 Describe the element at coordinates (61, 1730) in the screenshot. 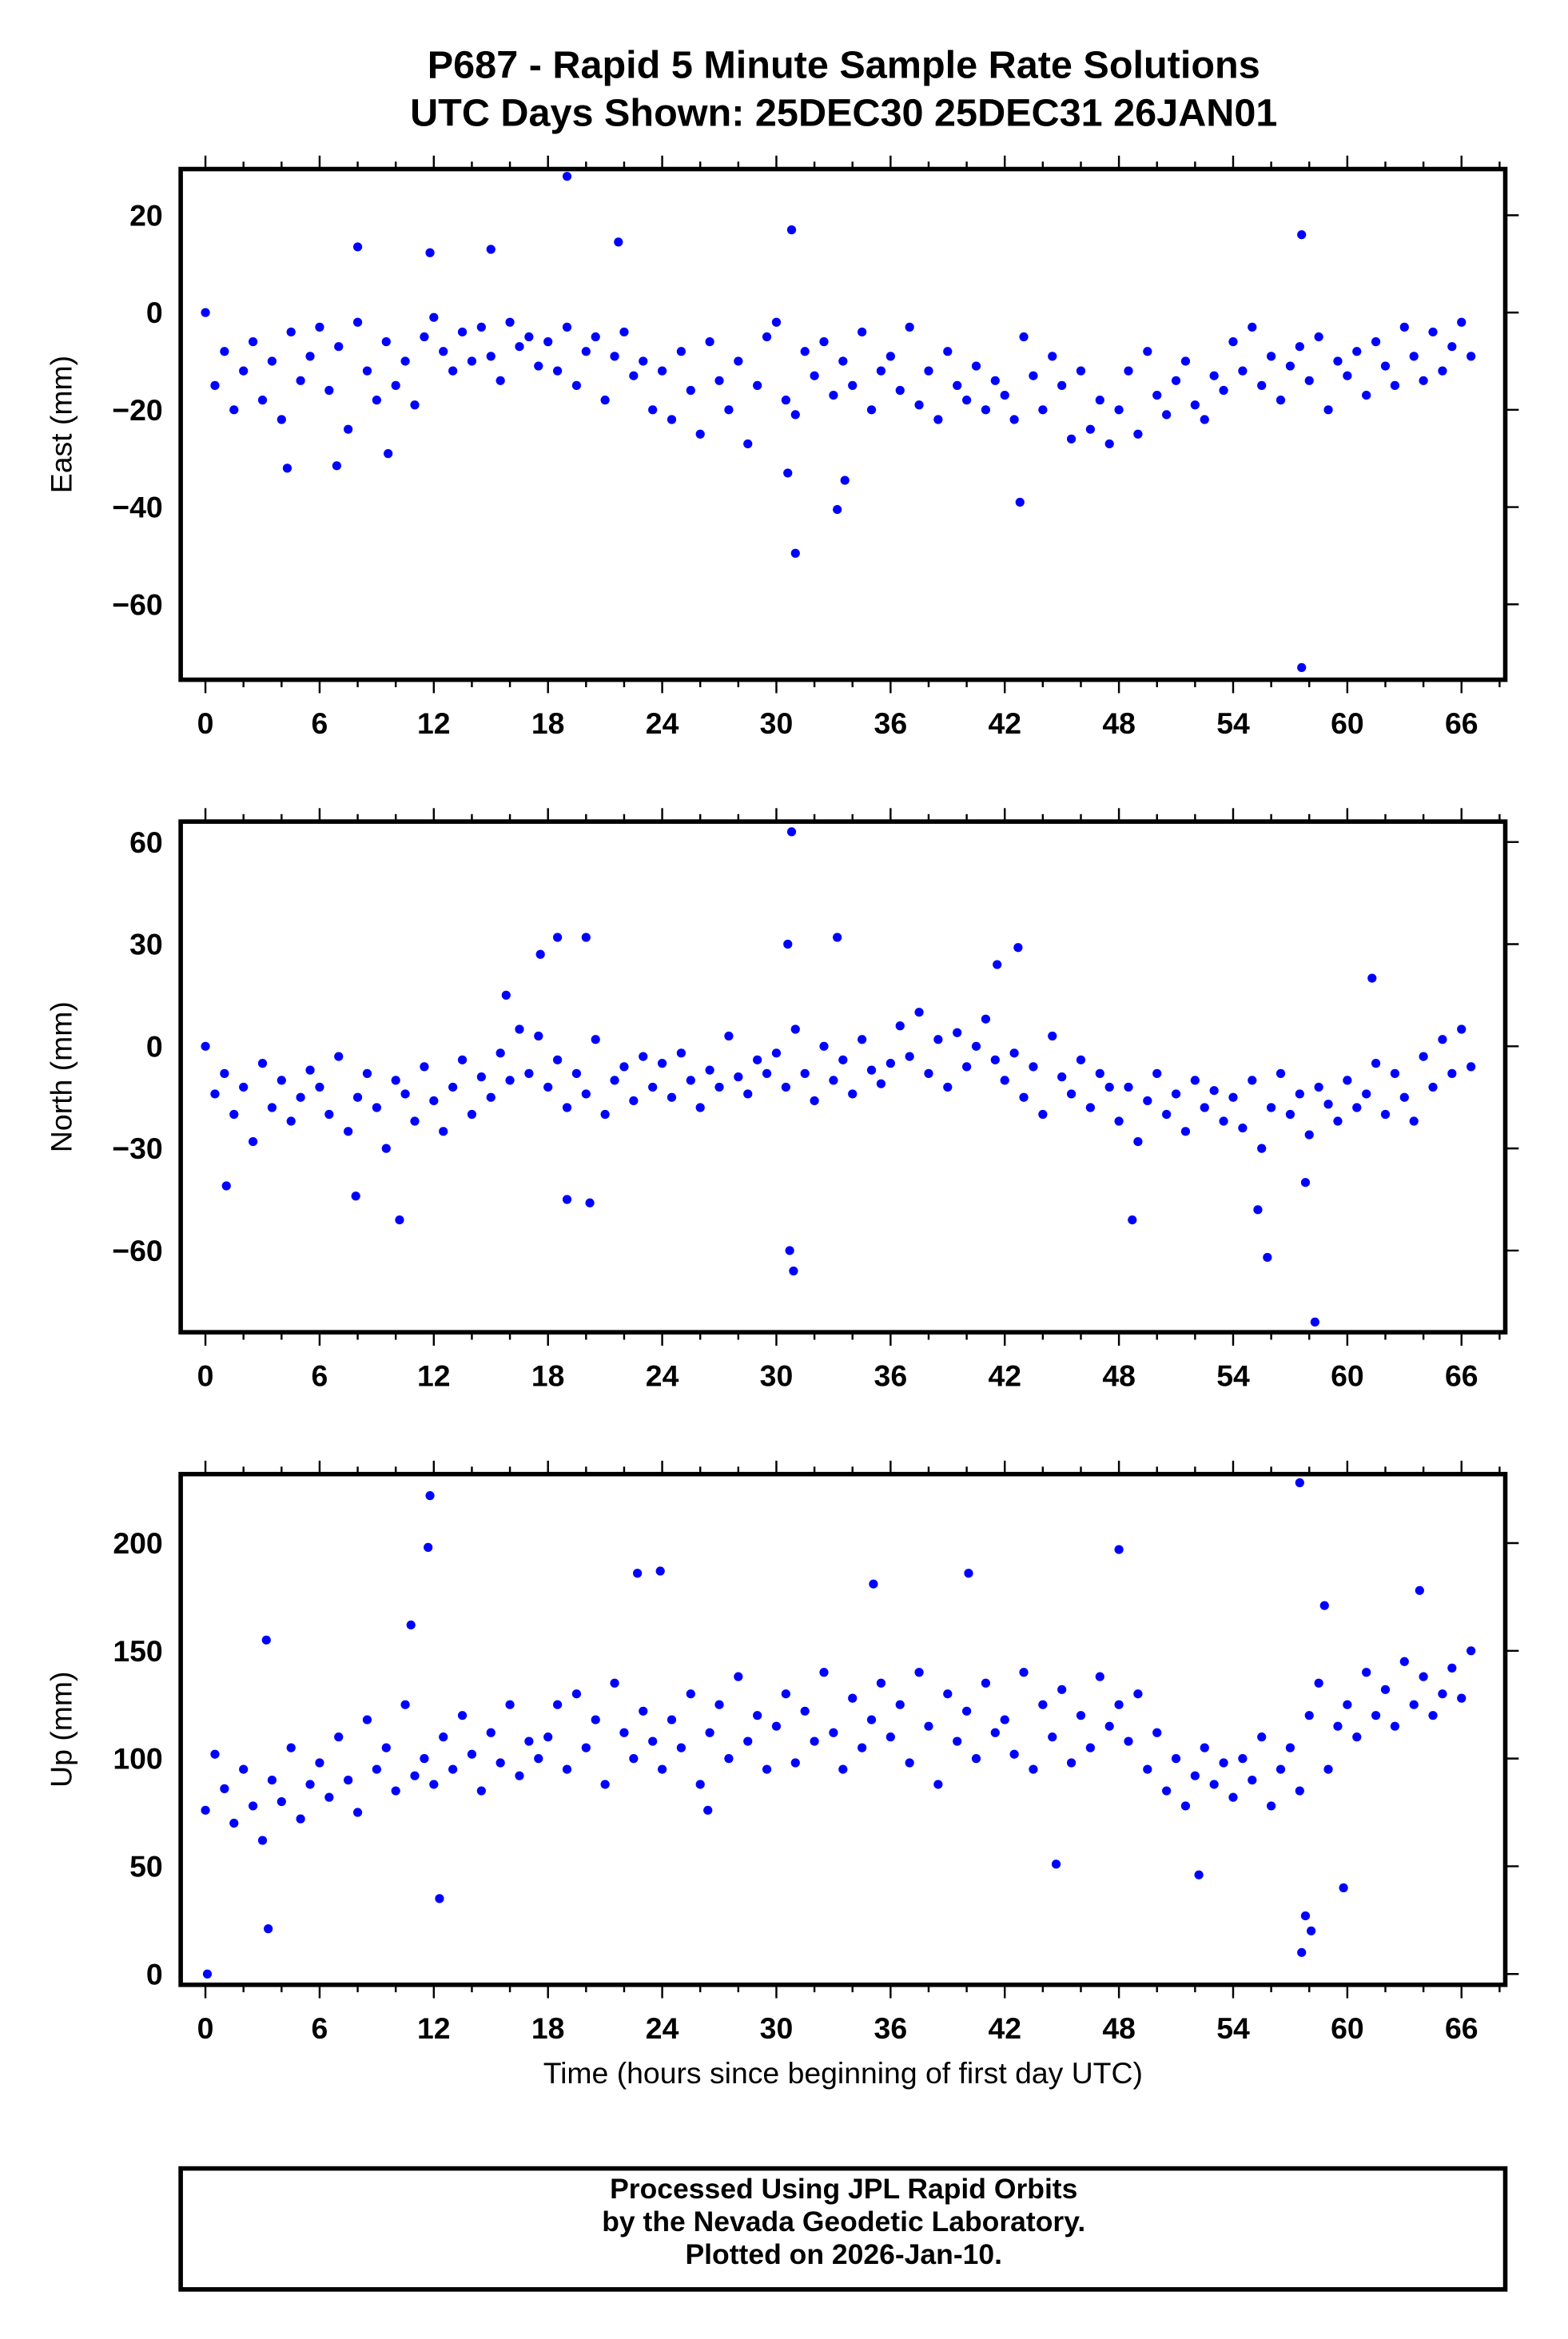

I see `y-axis-label: Up (mm)` at that location.